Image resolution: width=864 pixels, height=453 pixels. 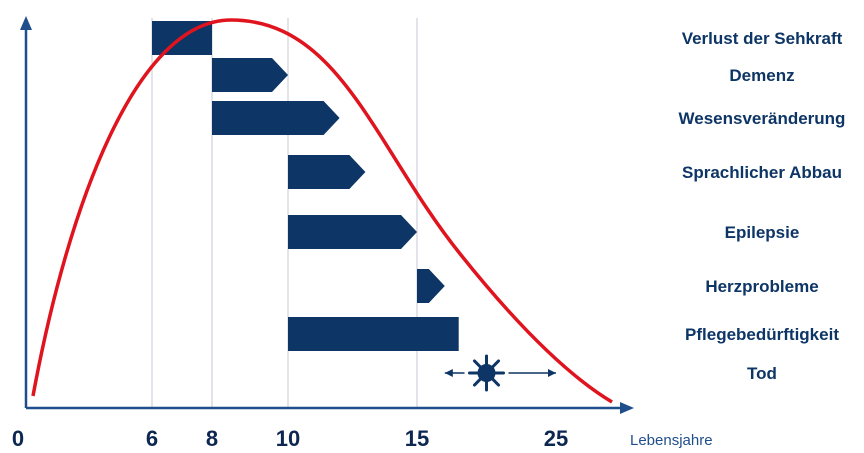 What do you see at coordinates (762, 232) in the screenshot?
I see `stage-label: Epilepsie` at bounding box center [762, 232].